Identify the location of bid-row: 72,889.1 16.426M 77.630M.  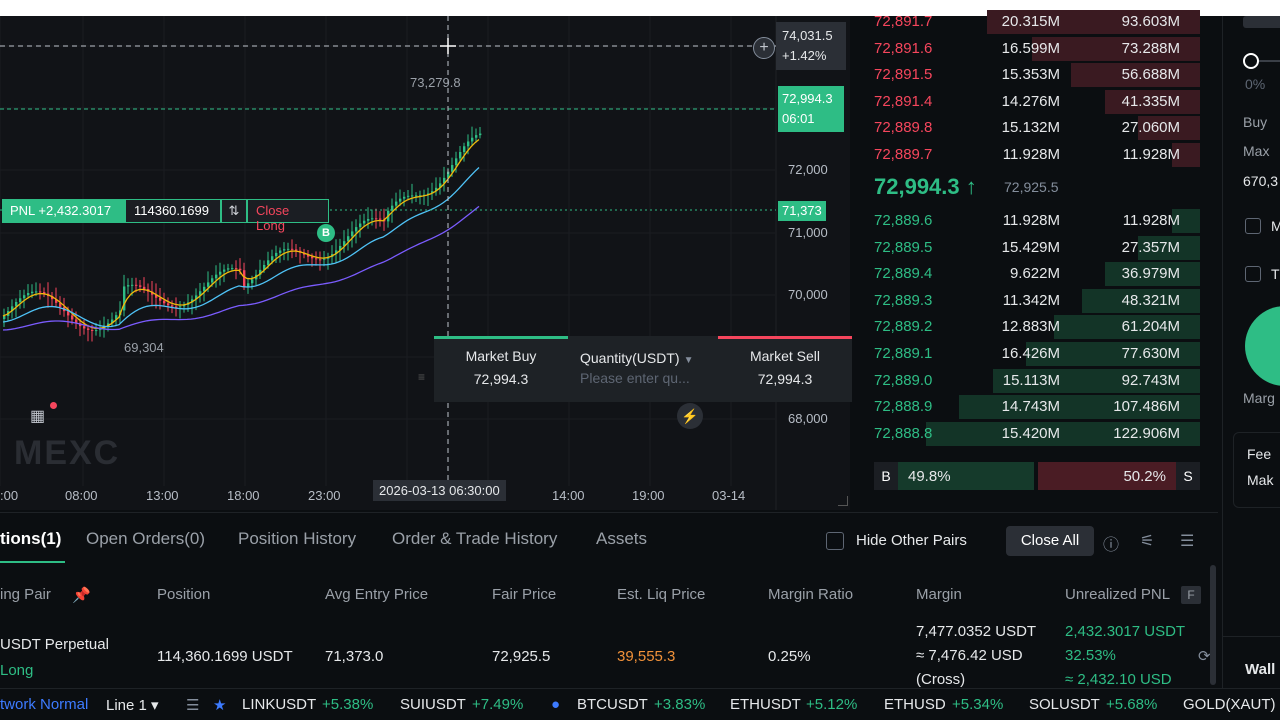
(1026, 354).